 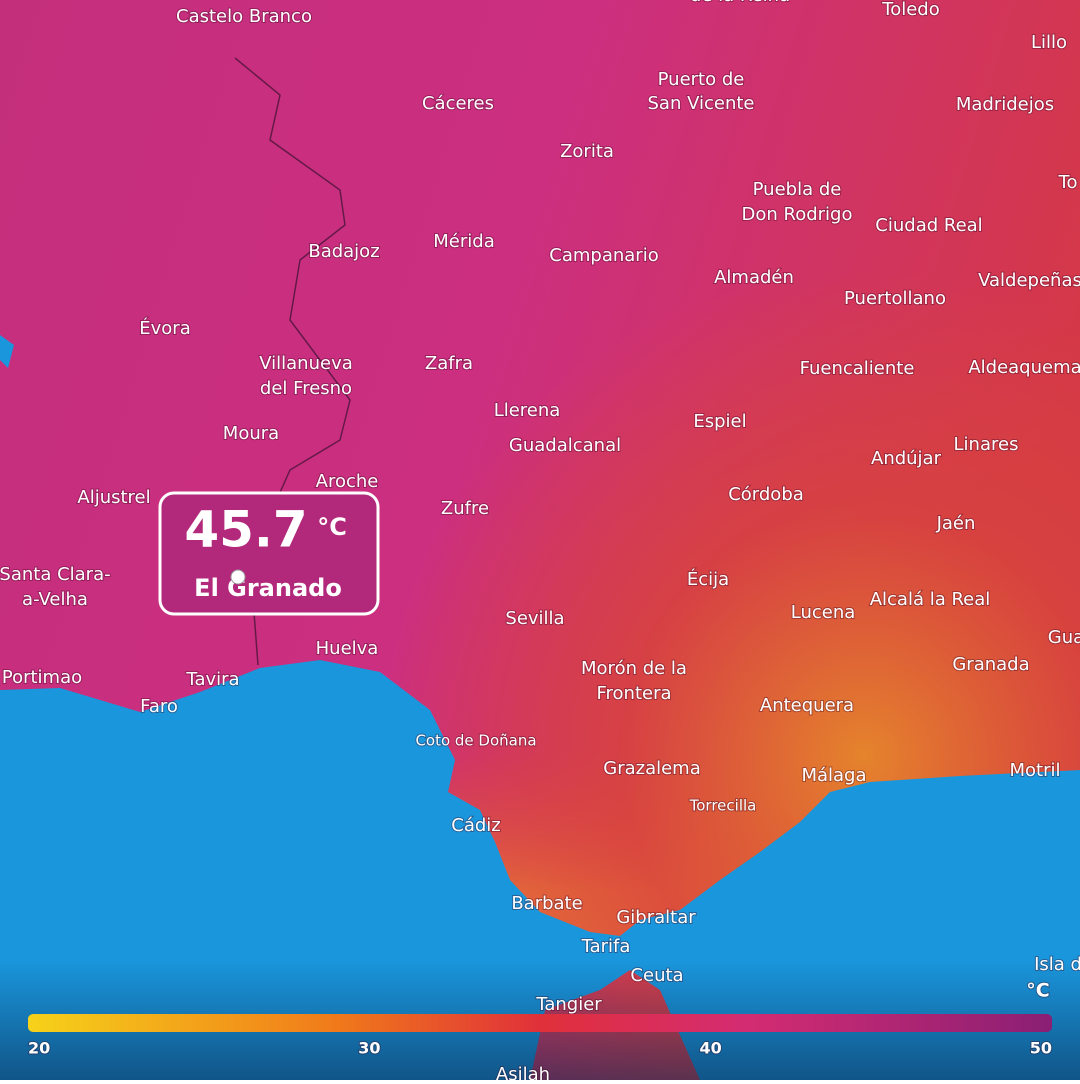 I want to click on place-label: Almadén, so click(x=754, y=277).